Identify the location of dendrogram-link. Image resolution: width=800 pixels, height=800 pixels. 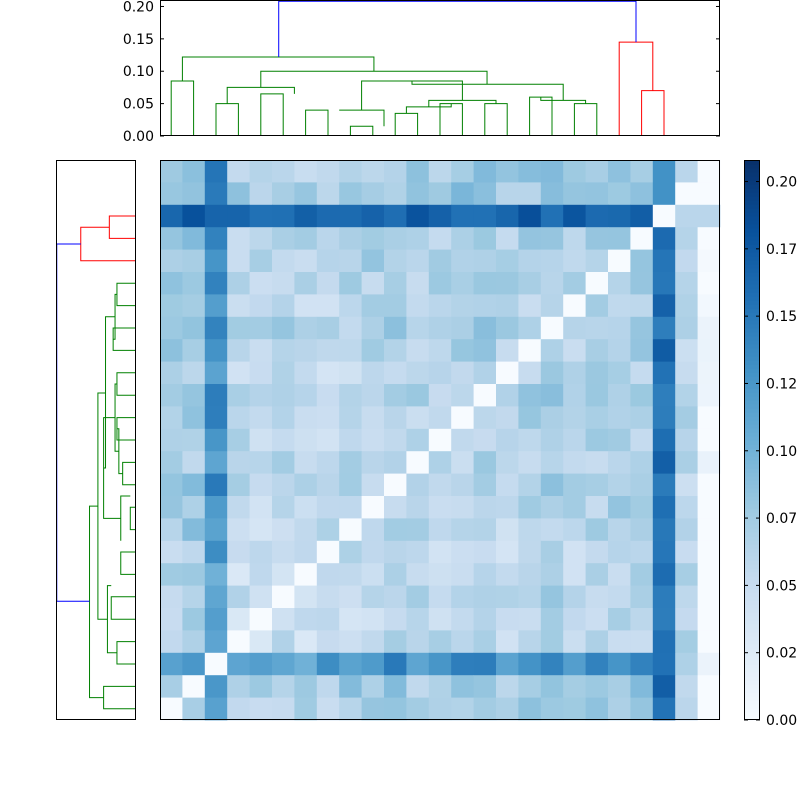
(653, 113).